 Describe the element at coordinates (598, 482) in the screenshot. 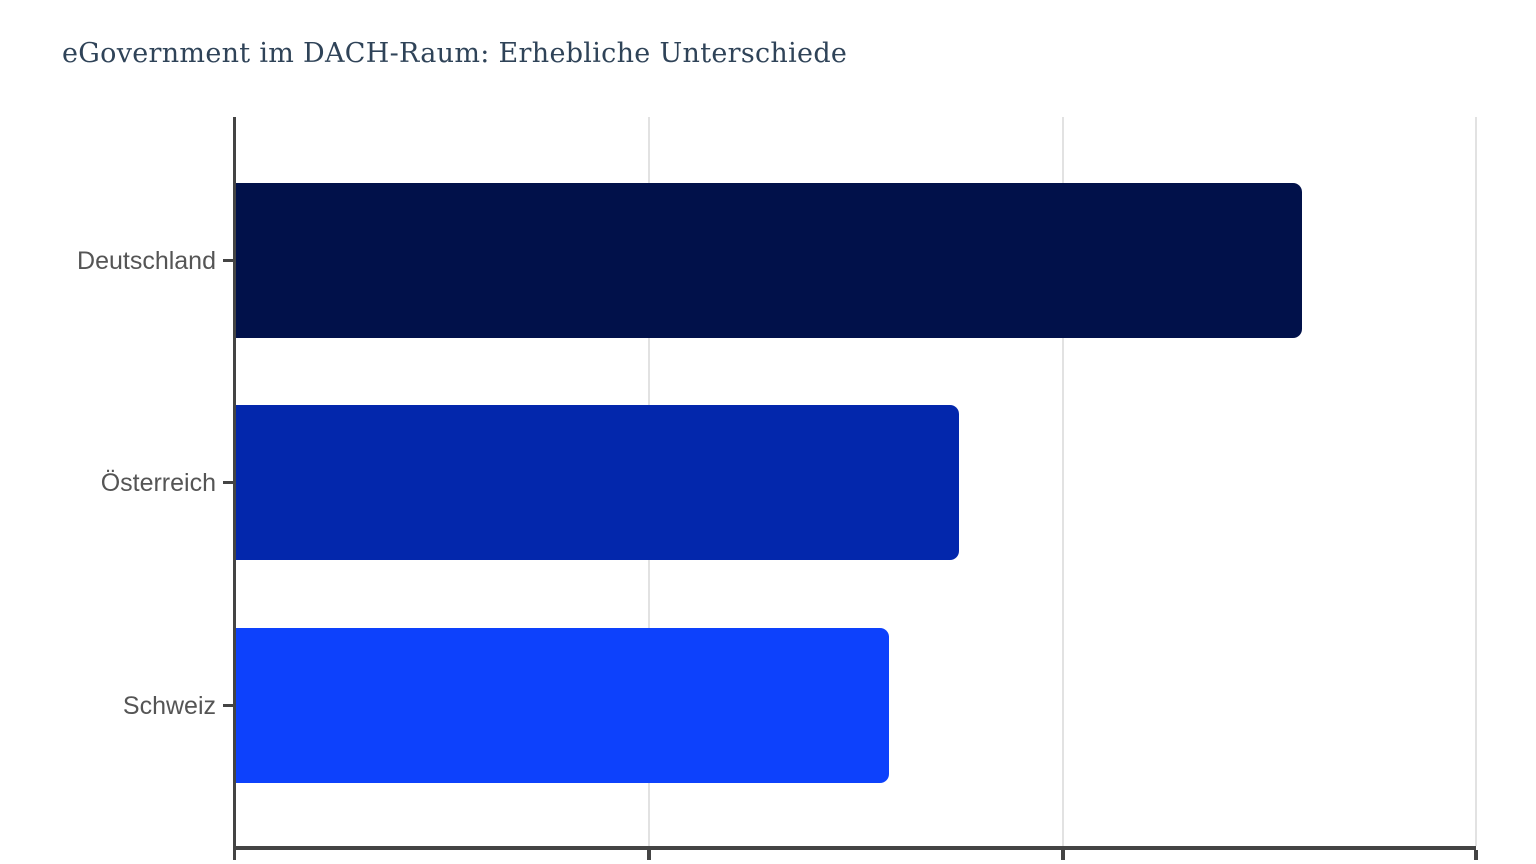

I see `bar-sterreich` at that location.